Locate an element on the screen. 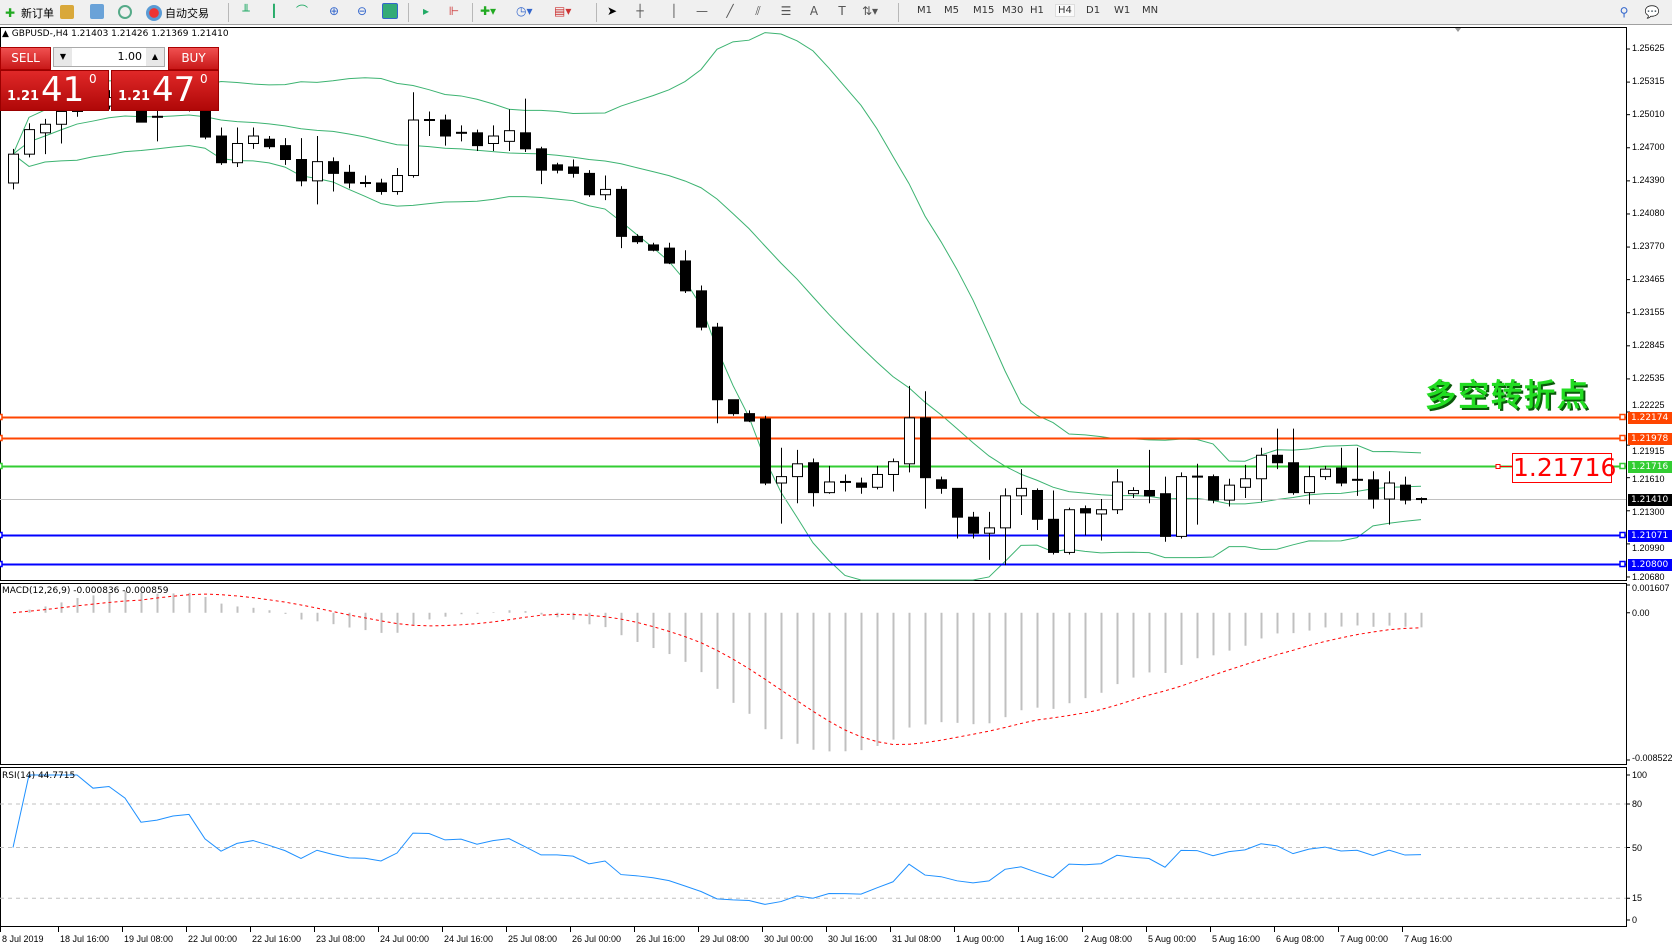 The height and width of the screenshot is (946, 1672). price-axis-label: 1.23465 is located at coordinates (1648, 278).